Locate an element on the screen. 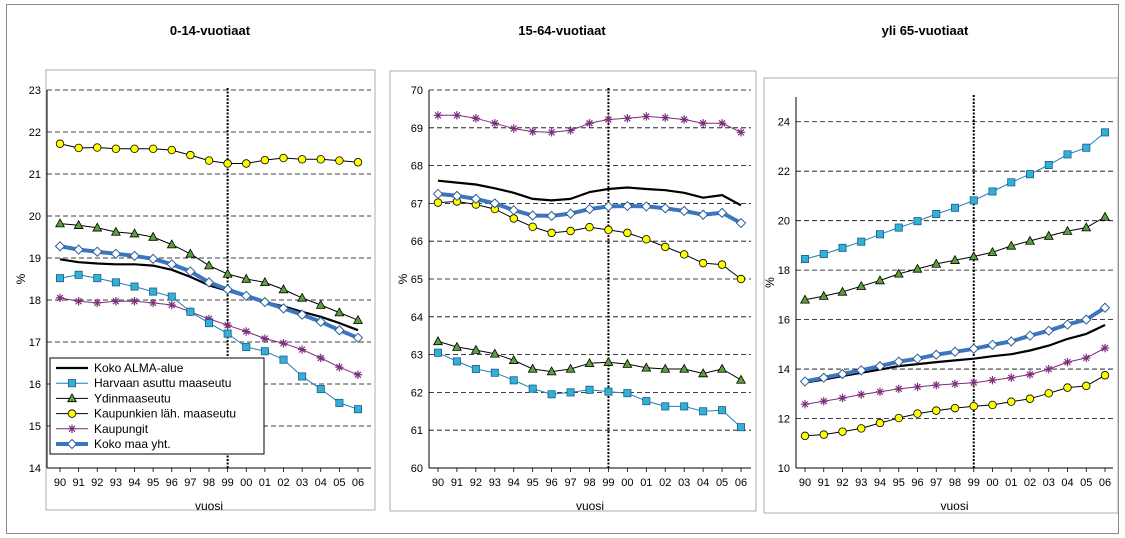  y-tick-label: 63 is located at coordinates (417, 356).